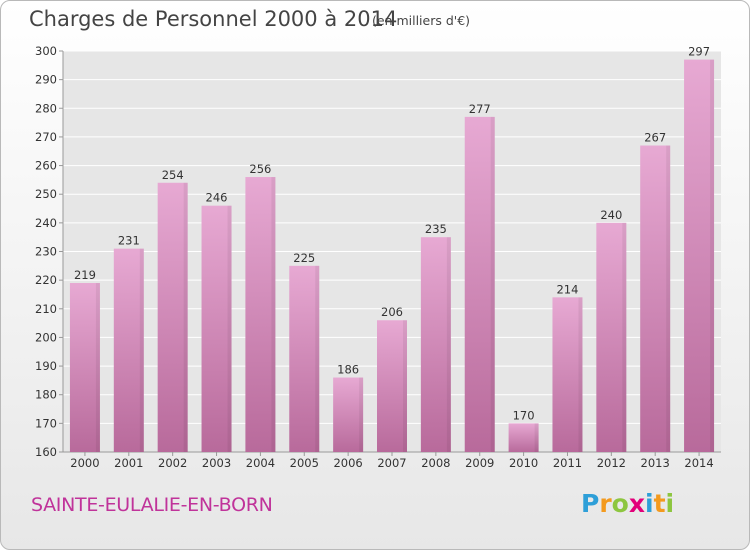 The height and width of the screenshot is (550, 750). Describe the element at coordinates (85, 275) in the screenshot. I see `bar-value-label: 219` at that location.